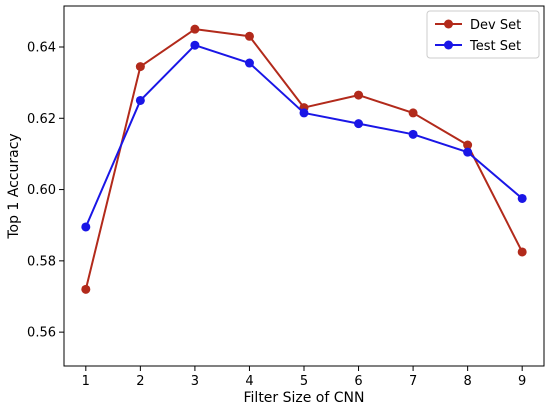 Image resolution: width=550 pixels, height=408 pixels. I want to click on legend-box, so click(483, 34).